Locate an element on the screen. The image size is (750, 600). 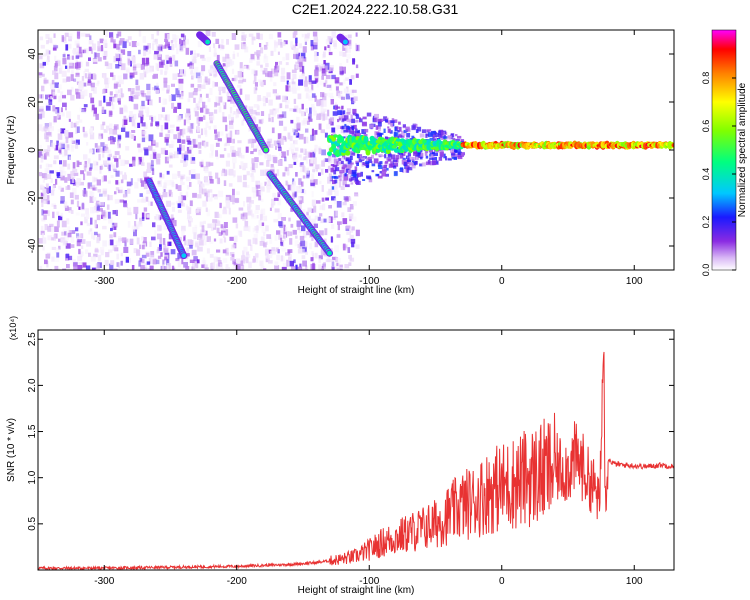
spectrogram-feature: line 2 is located at coordinates (204, 38).